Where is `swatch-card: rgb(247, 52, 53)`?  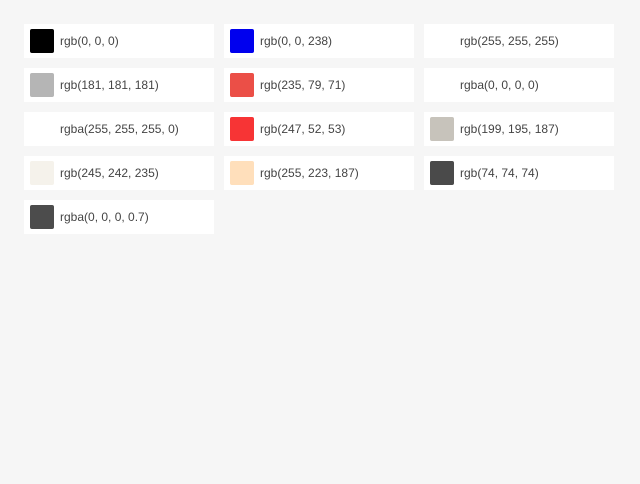 swatch-card: rgb(247, 52, 53) is located at coordinates (319, 129).